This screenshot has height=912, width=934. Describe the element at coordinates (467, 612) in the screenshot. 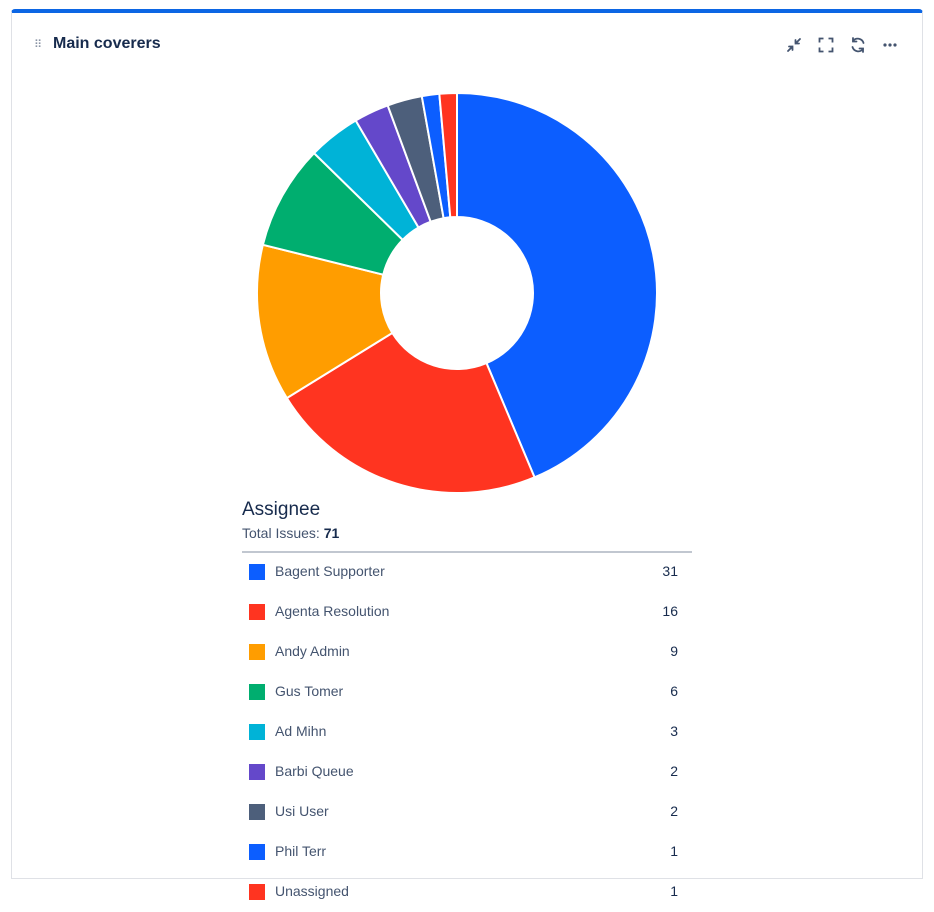

I see `legend-item: Agenta Resolution 16` at that location.